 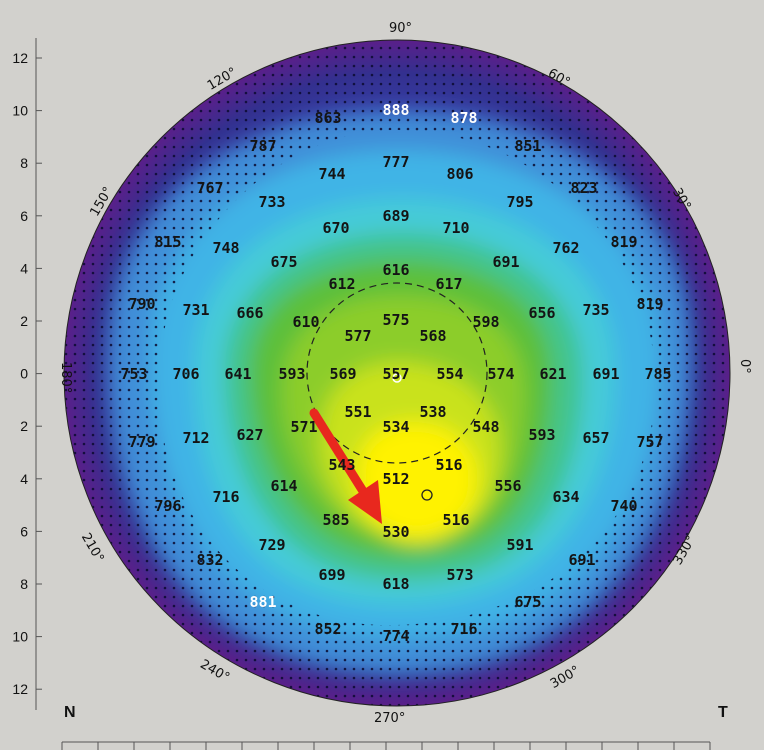 I want to click on angle-180: 180°, so click(x=65, y=377).